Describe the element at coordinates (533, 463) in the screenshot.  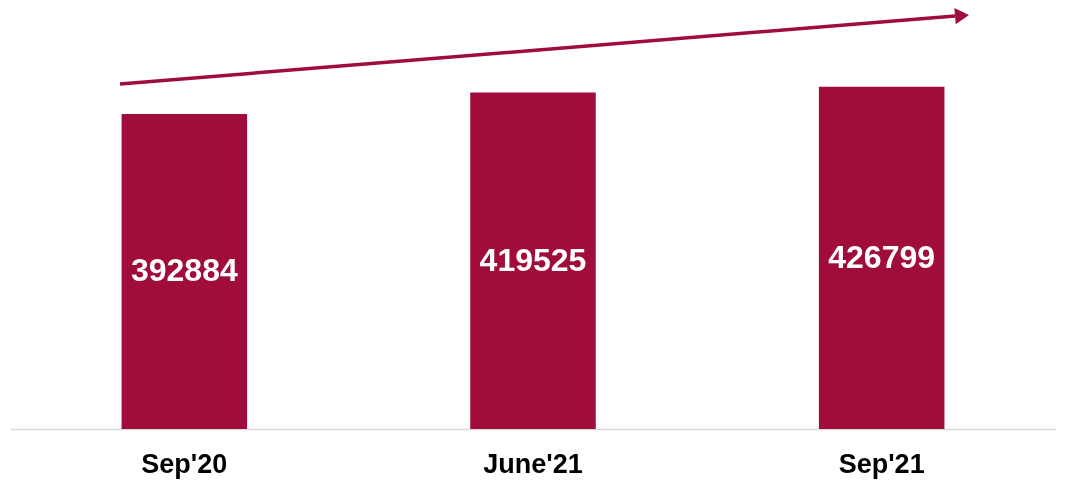
I see `x-tick-label: June'21` at that location.